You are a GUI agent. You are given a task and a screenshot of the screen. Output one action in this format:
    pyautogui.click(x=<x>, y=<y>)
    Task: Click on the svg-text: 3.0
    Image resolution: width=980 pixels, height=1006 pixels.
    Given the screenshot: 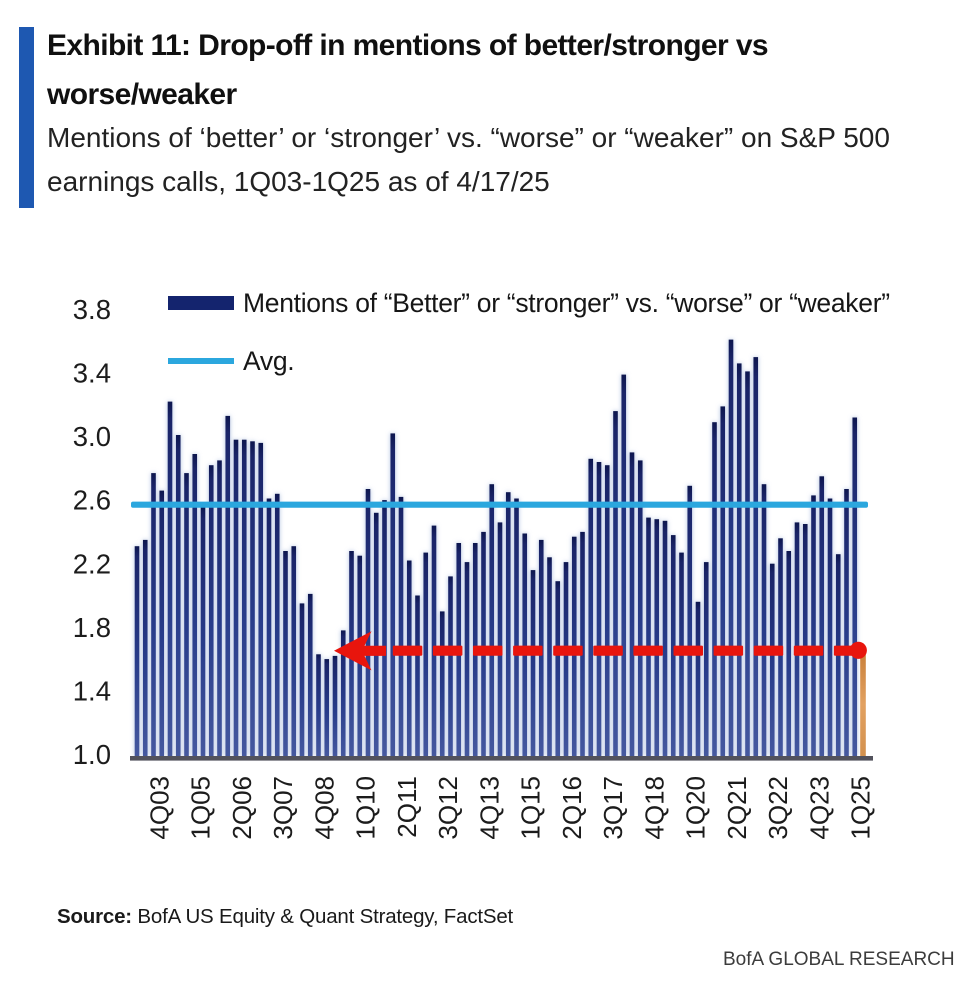 What is the action you would take?
    pyautogui.click(x=92, y=436)
    